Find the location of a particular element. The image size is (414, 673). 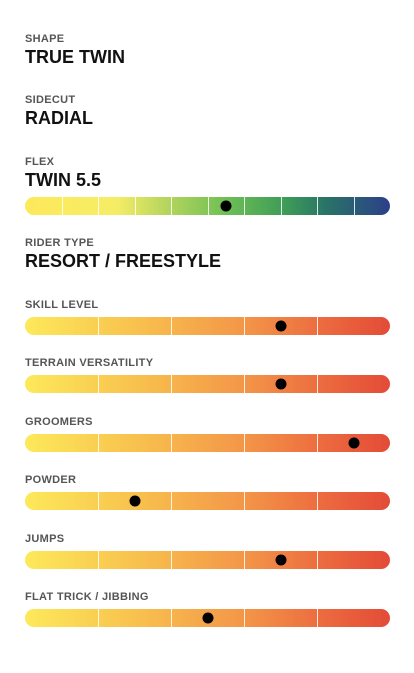

spec-sidecut: SIDECUT RADIAL is located at coordinates (207, 111).